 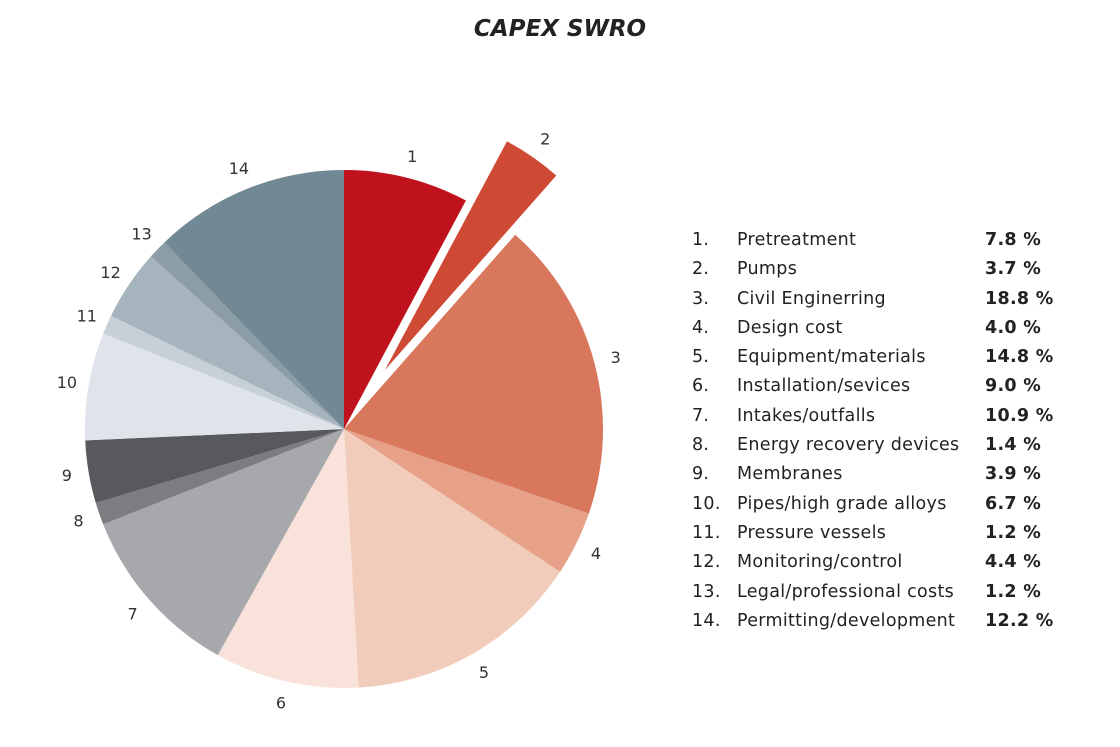 I want to click on legend-item-number: 9., so click(x=701, y=474).